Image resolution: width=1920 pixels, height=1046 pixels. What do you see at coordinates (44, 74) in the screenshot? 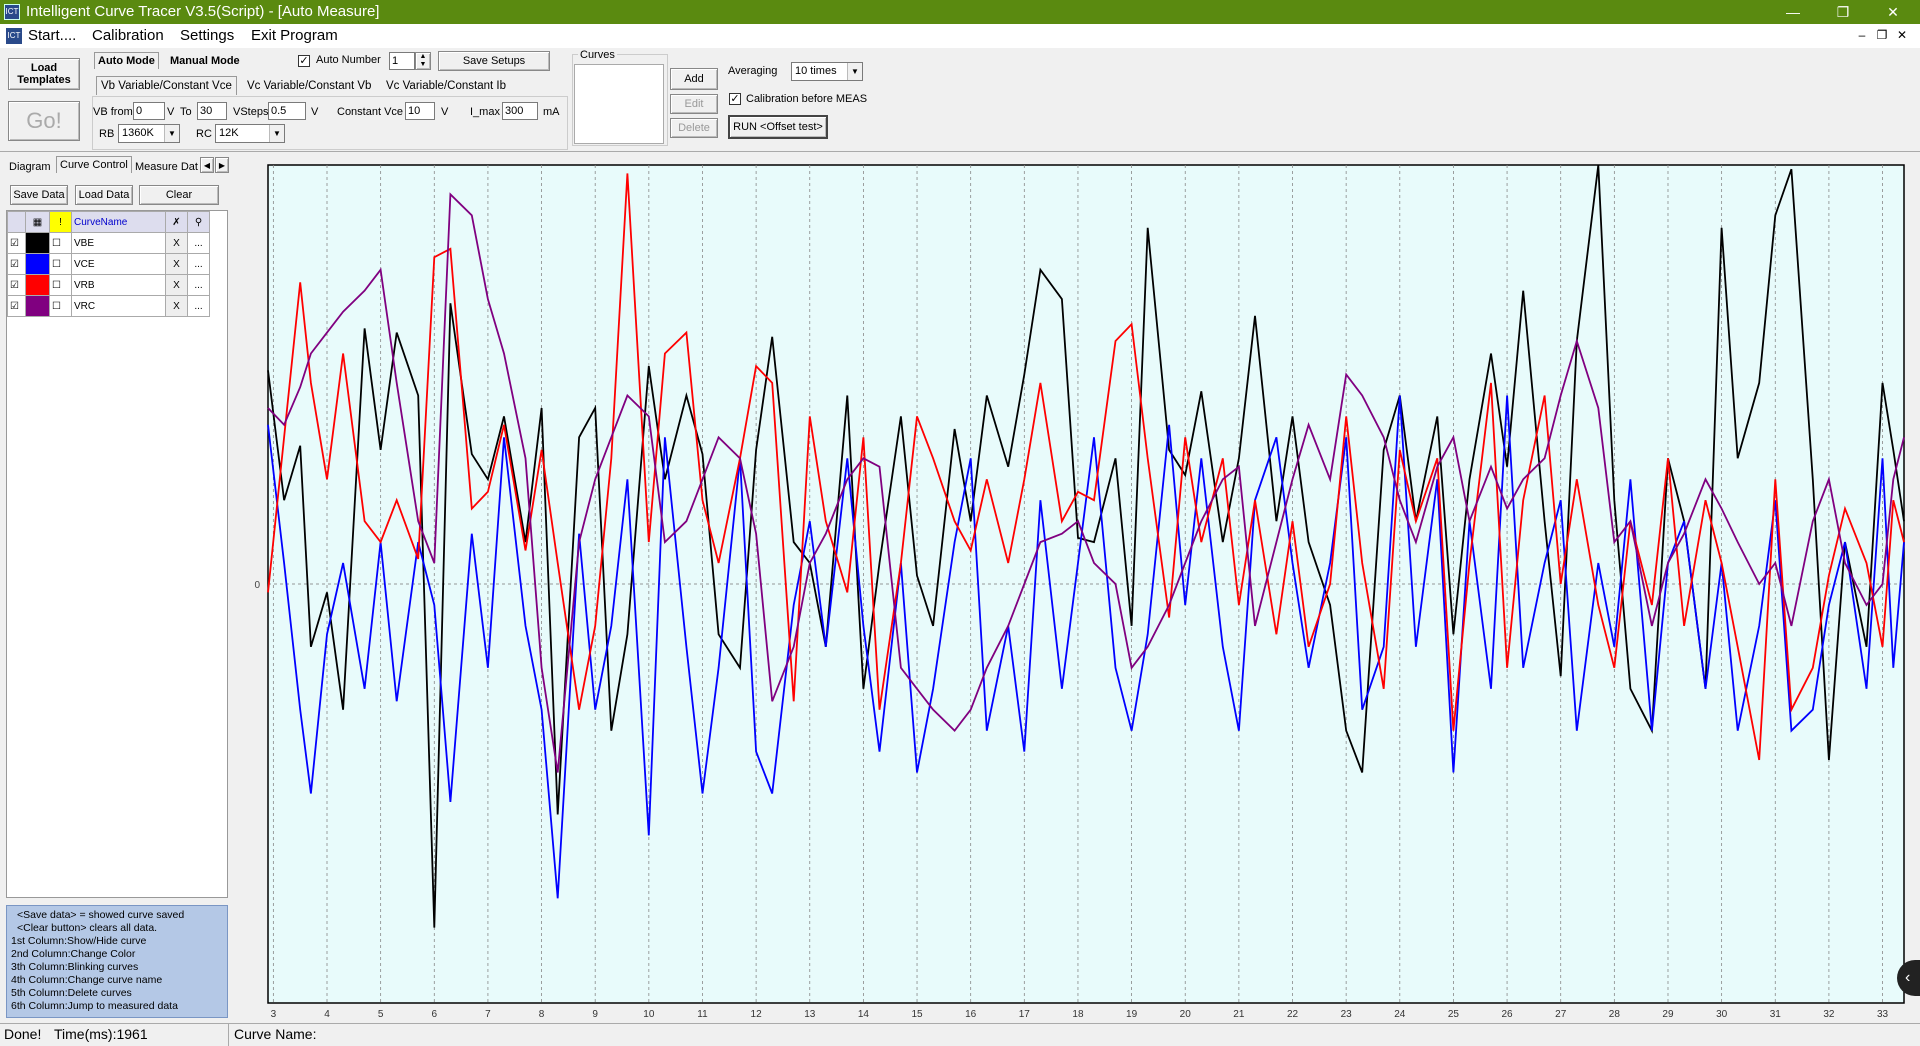
I see `load-templates-button: Load Templates` at bounding box center [44, 74].